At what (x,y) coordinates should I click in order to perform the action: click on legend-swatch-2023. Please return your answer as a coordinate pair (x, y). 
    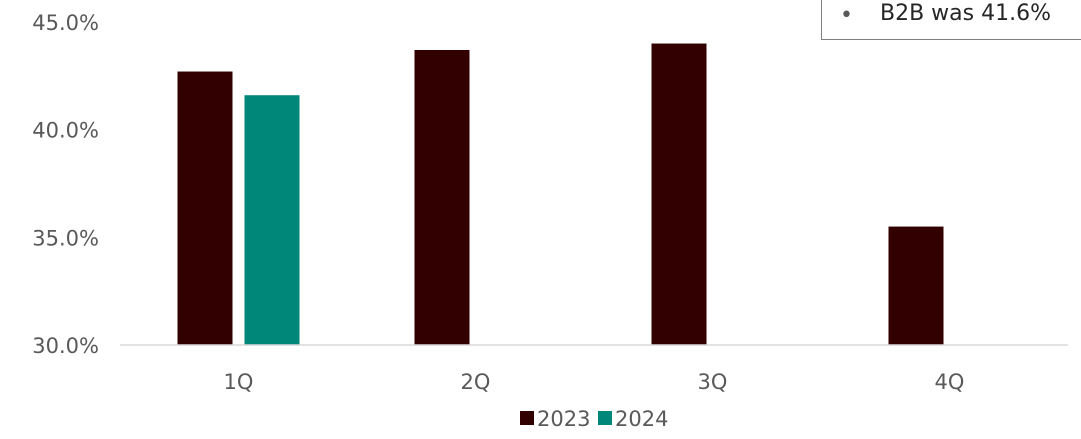
    Looking at the image, I should click on (527, 418).